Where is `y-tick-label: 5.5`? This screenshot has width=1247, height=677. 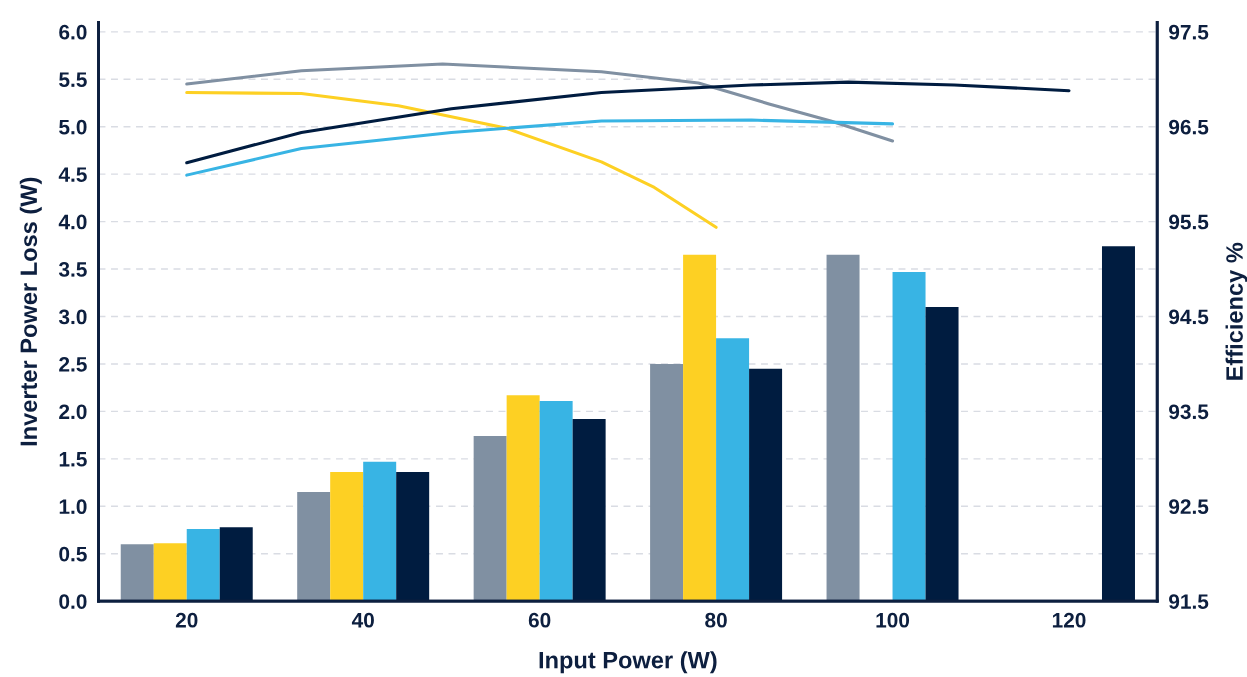
y-tick-label: 5.5 is located at coordinates (73, 80).